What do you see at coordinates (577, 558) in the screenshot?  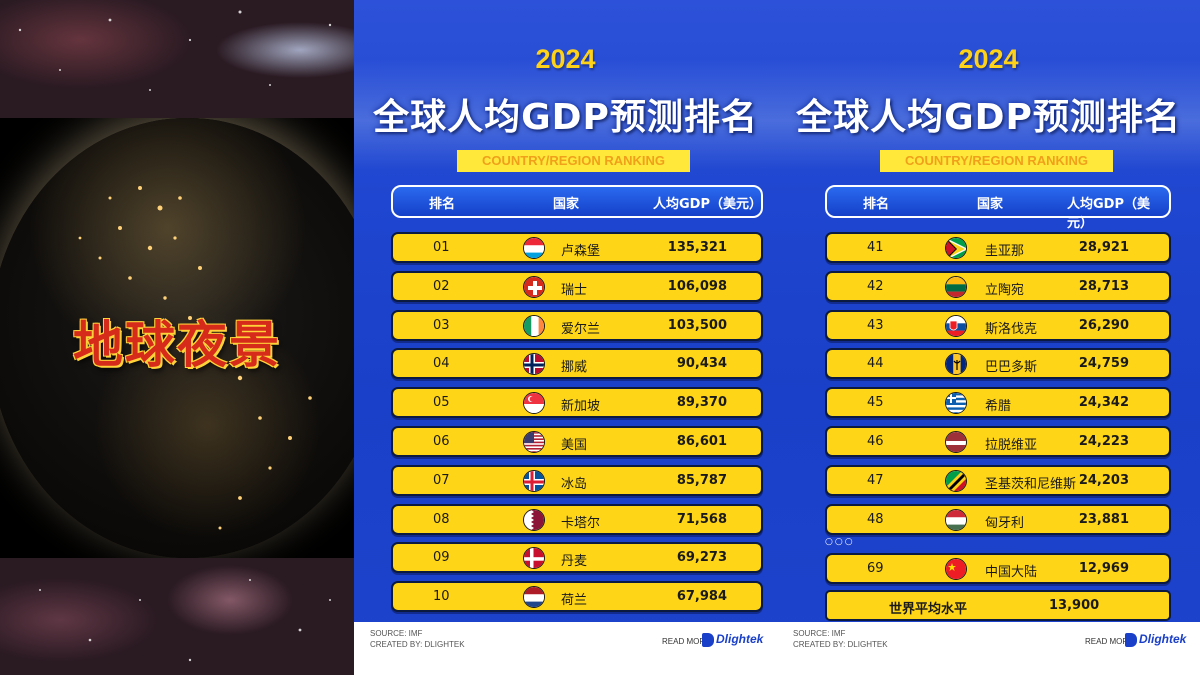 I see `ranking-row: 09 丹麦 69,273` at bounding box center [577, 558].